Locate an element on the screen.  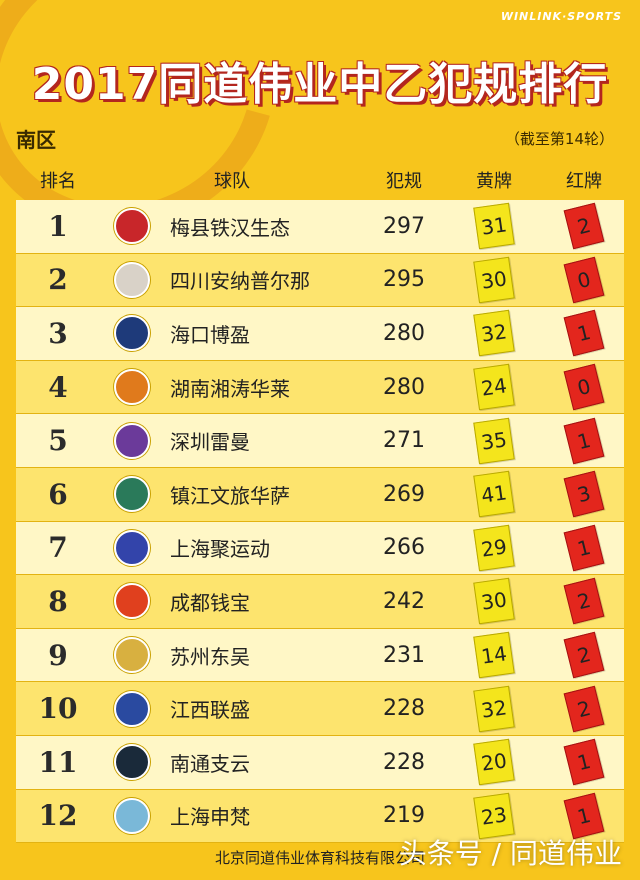
rank-cell: 2 is located at coordinates (58, 280).